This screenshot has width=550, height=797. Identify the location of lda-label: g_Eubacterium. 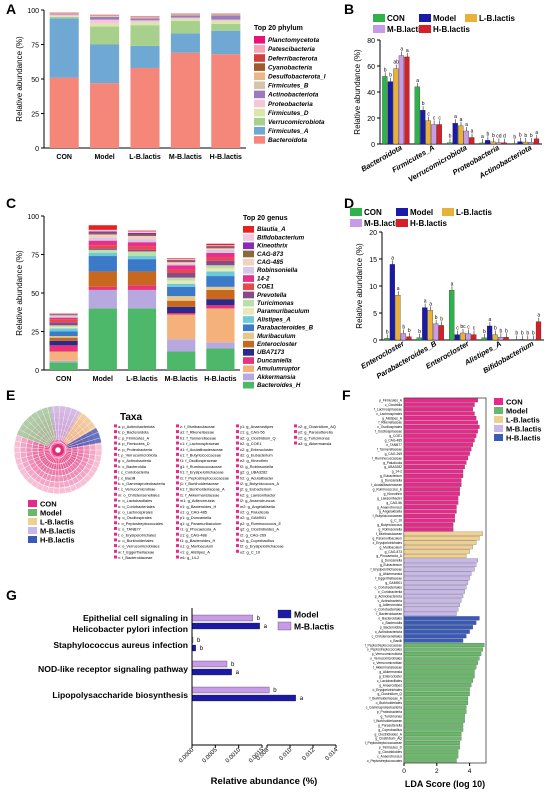
(391, 565).